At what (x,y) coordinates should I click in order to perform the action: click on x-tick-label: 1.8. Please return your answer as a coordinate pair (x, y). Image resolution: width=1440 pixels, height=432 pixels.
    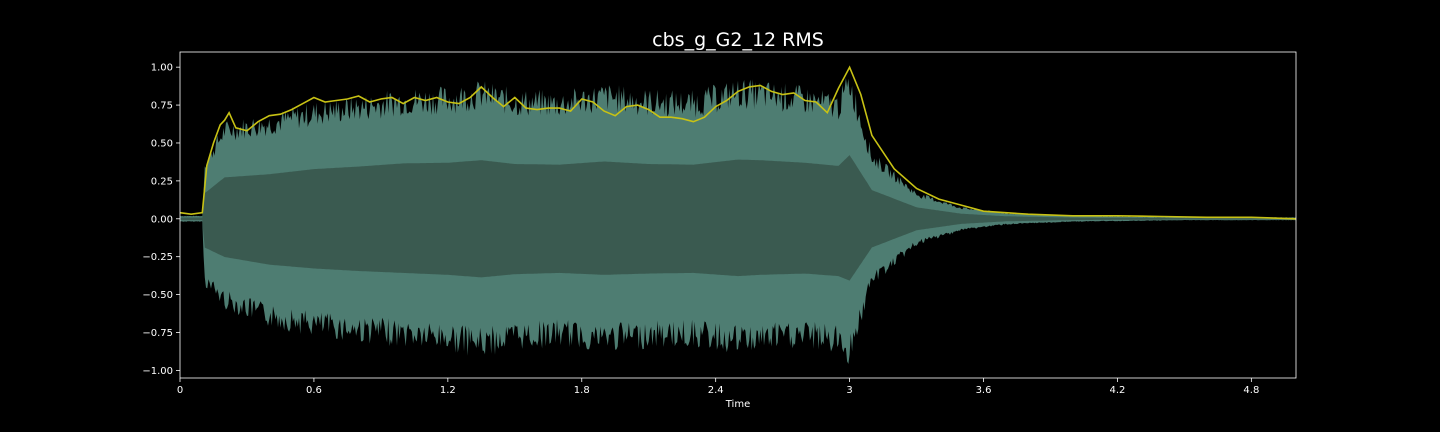
    Looking at the image, I should click on (582, 390).